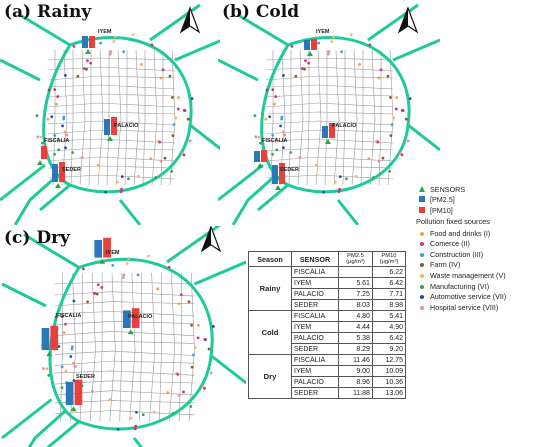  Describe the element at coordinates (460, 233) in the screenshot. I see `legend-label: Food and drinks (I)` at that location.